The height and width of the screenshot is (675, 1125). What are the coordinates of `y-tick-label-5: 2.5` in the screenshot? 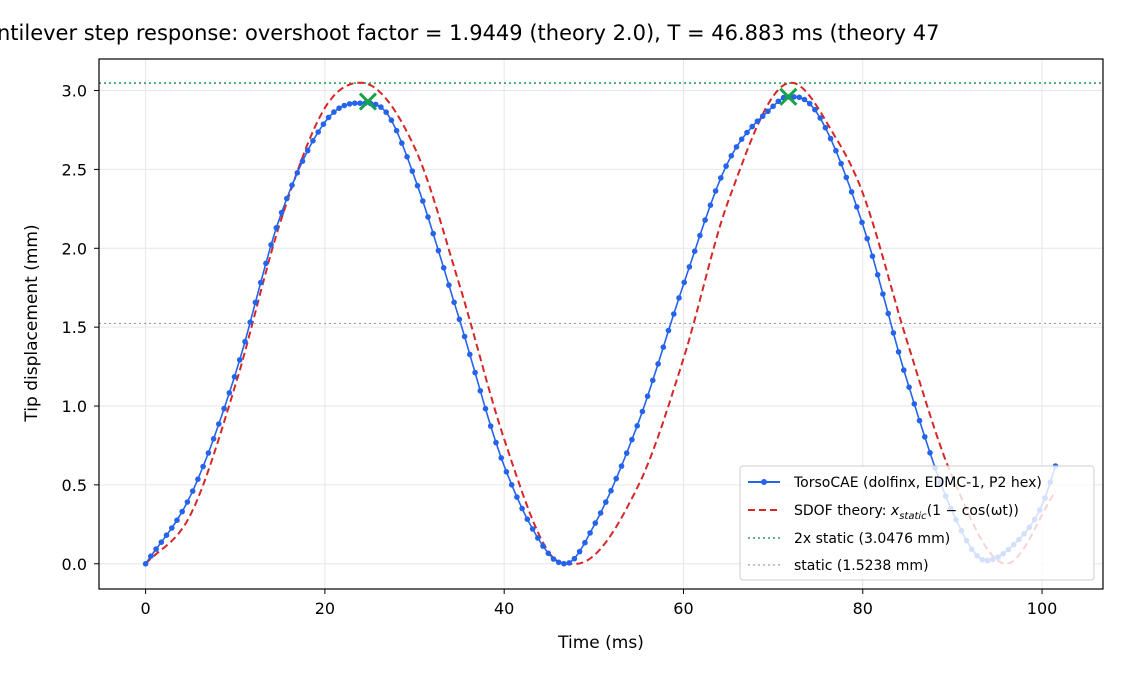 It's located at (74, 169).